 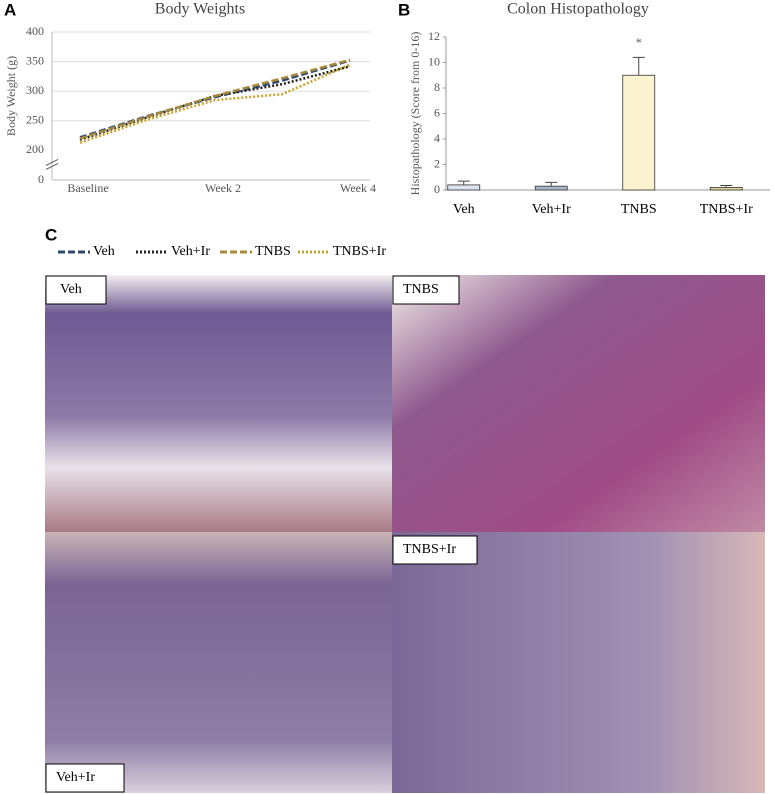 I want to click on x-tick-label: Baseline, so click(x=87, y=188).